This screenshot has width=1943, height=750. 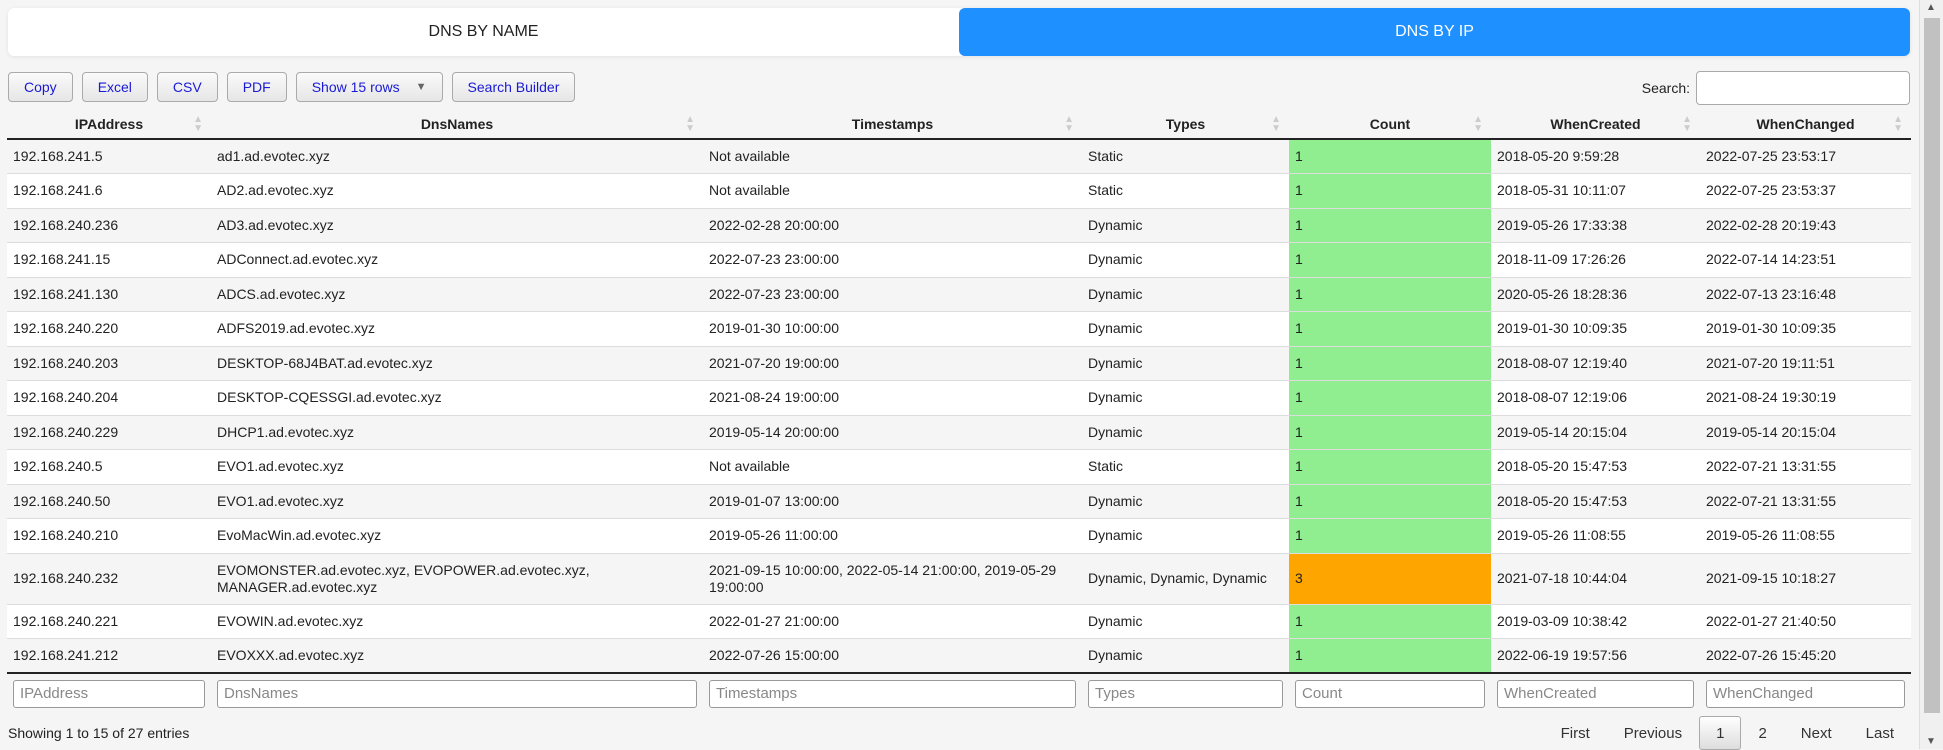 I want to click on table-info: Showing 1 to 15 of 27 entries, so click(x=99, y=733).